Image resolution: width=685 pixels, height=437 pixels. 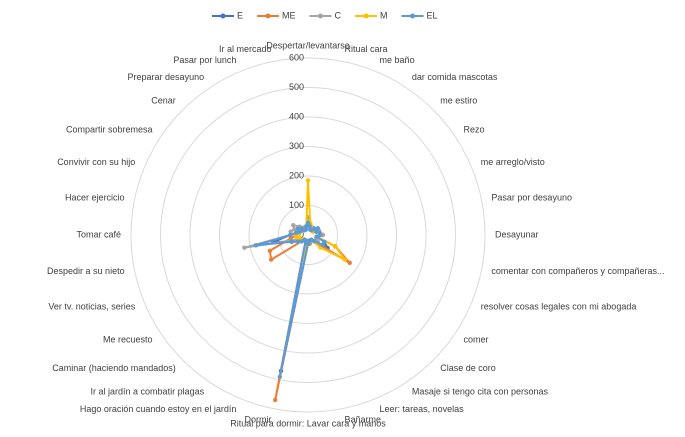 I want to click on category-label: Clase de coro, so click(x=468, y=368).